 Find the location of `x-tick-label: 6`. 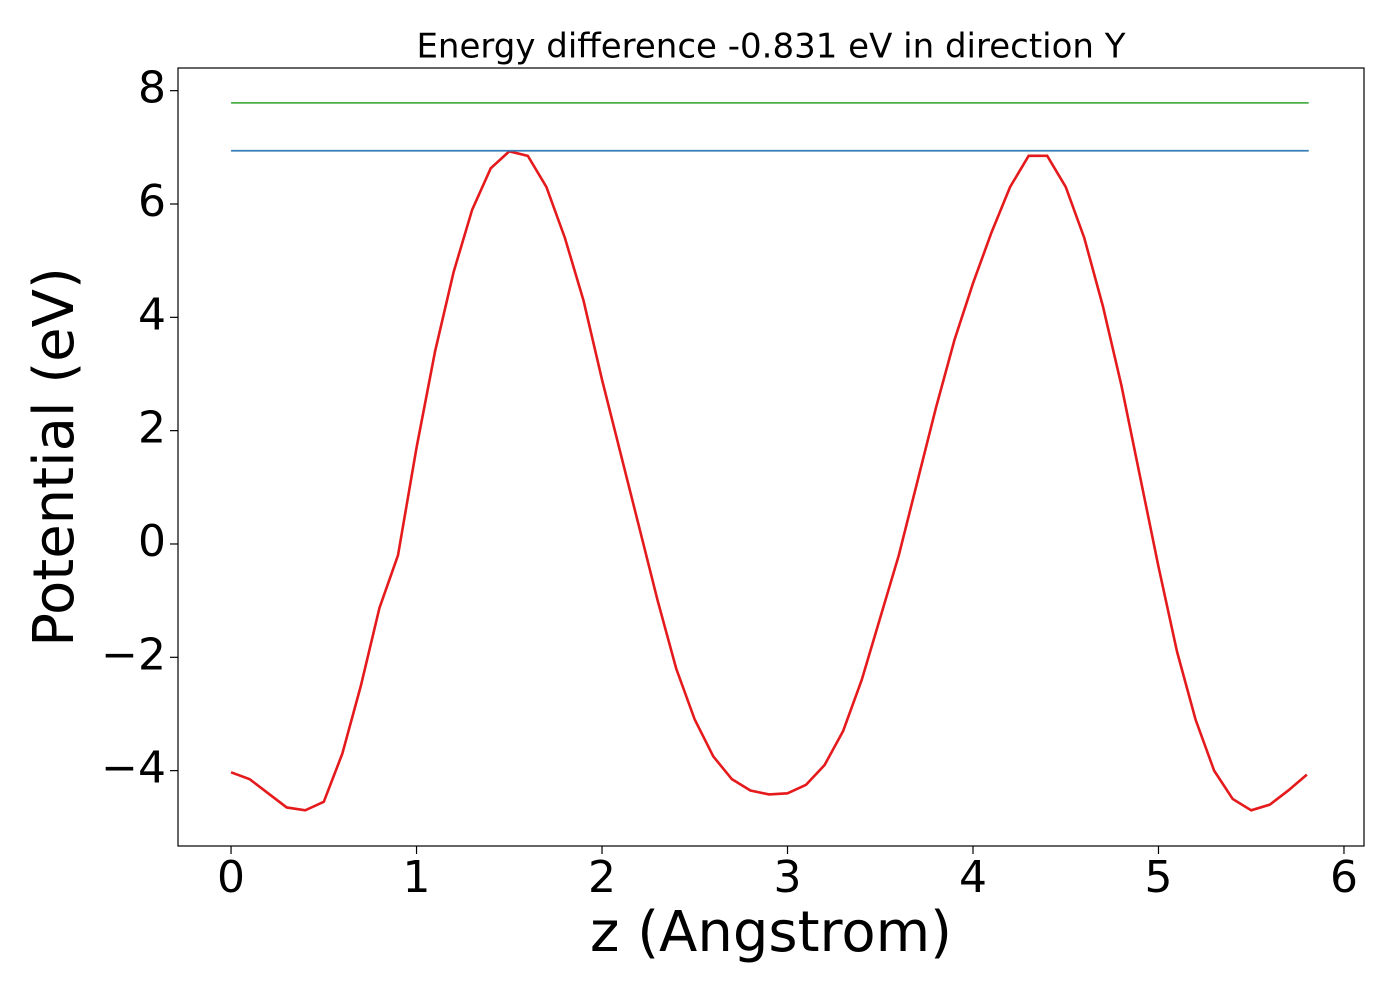

x-tick-label: 6 is located at coordinates (1344, 877).